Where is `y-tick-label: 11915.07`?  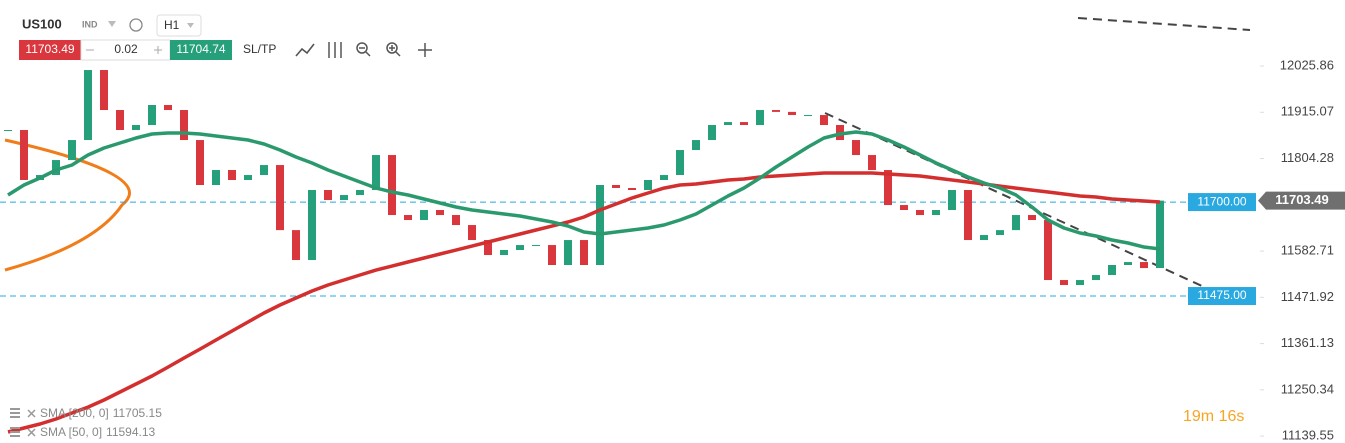
y-tick-label: 11915.07 is located at coordinates (1307, 111).